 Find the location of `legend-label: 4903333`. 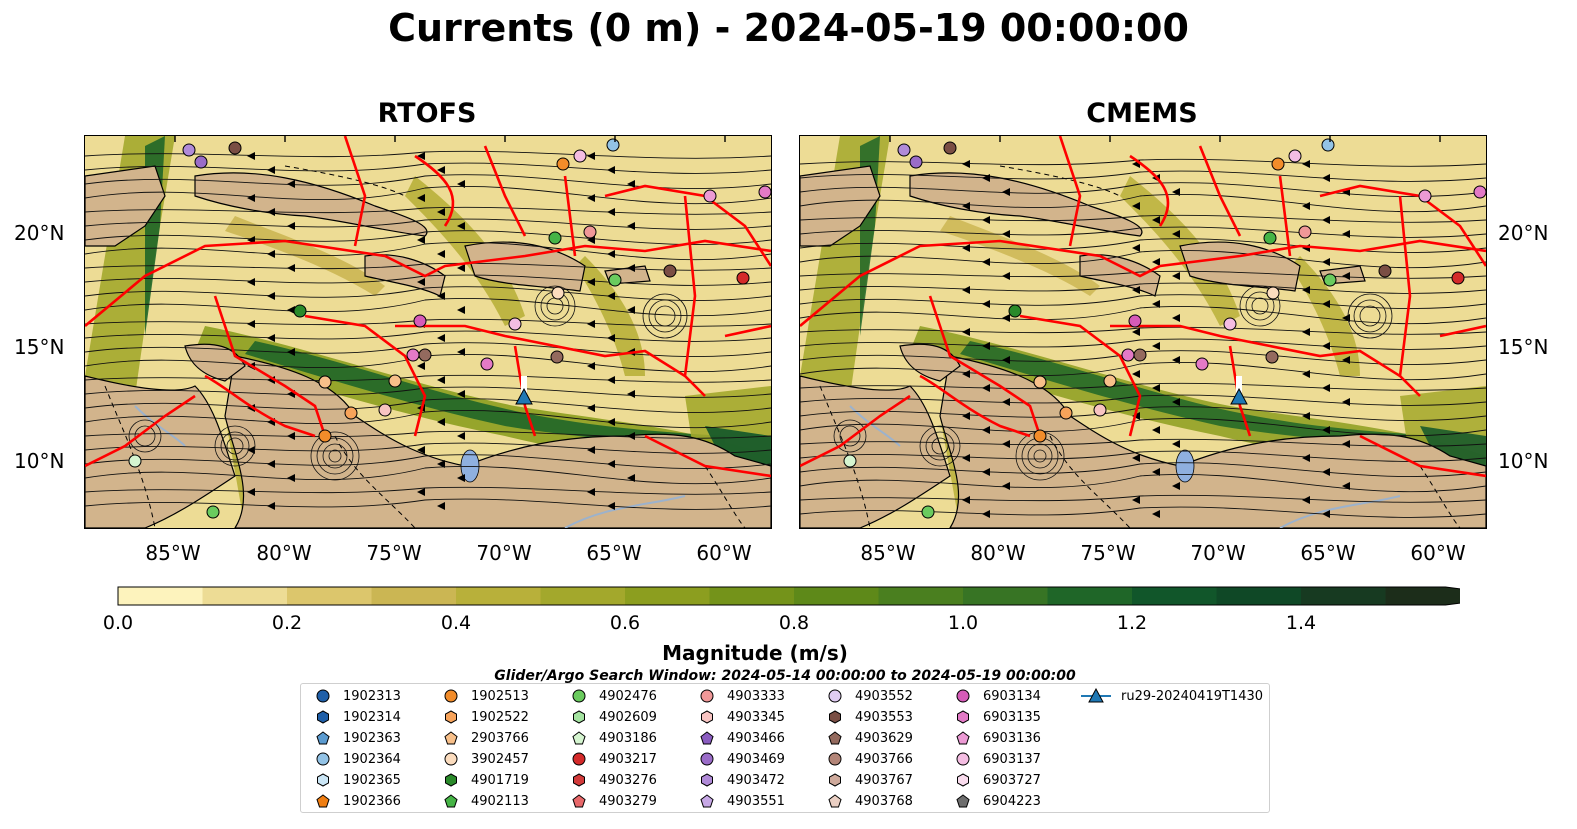

legend-label: 4903333 is located at coordinates (756, 696).